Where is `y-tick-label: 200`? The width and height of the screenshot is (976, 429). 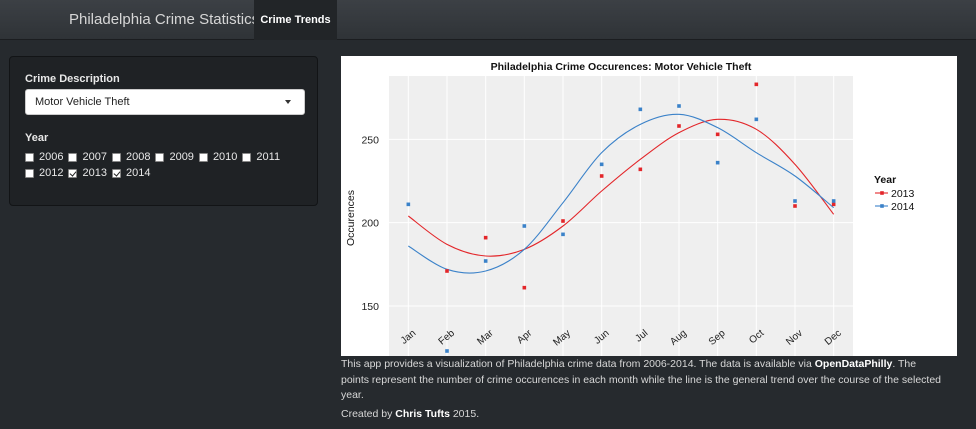
y-tick-label: 200 is located at coordinates (370, 224).